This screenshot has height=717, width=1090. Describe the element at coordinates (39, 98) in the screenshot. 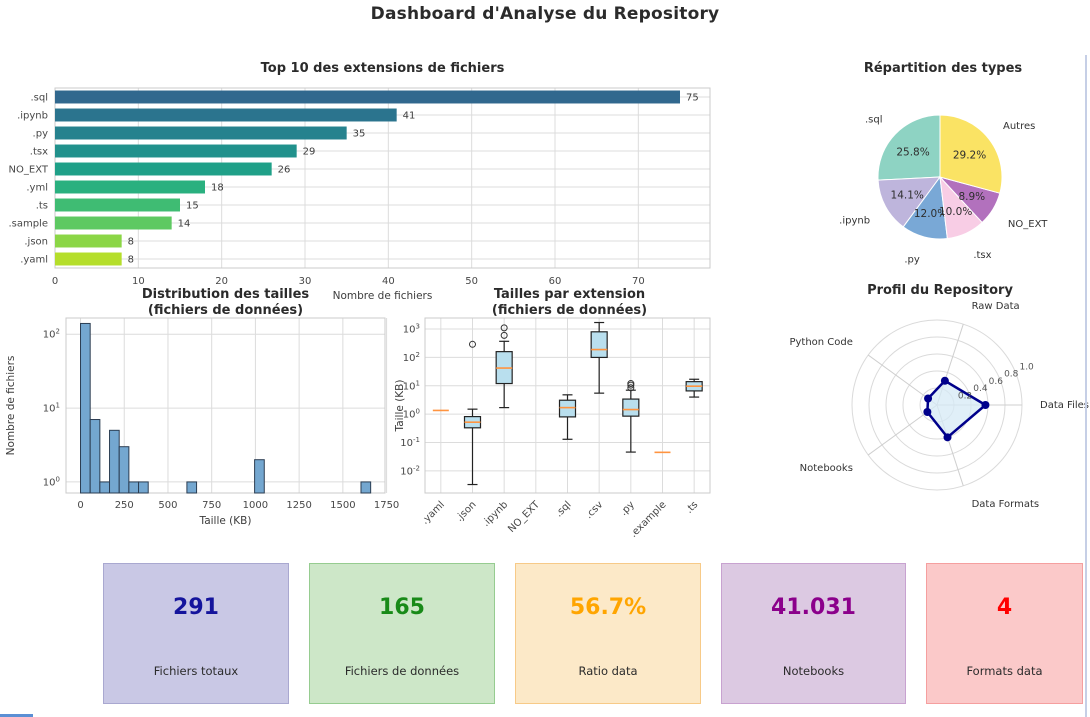

I see `y-tick-label: .sql` at that location.